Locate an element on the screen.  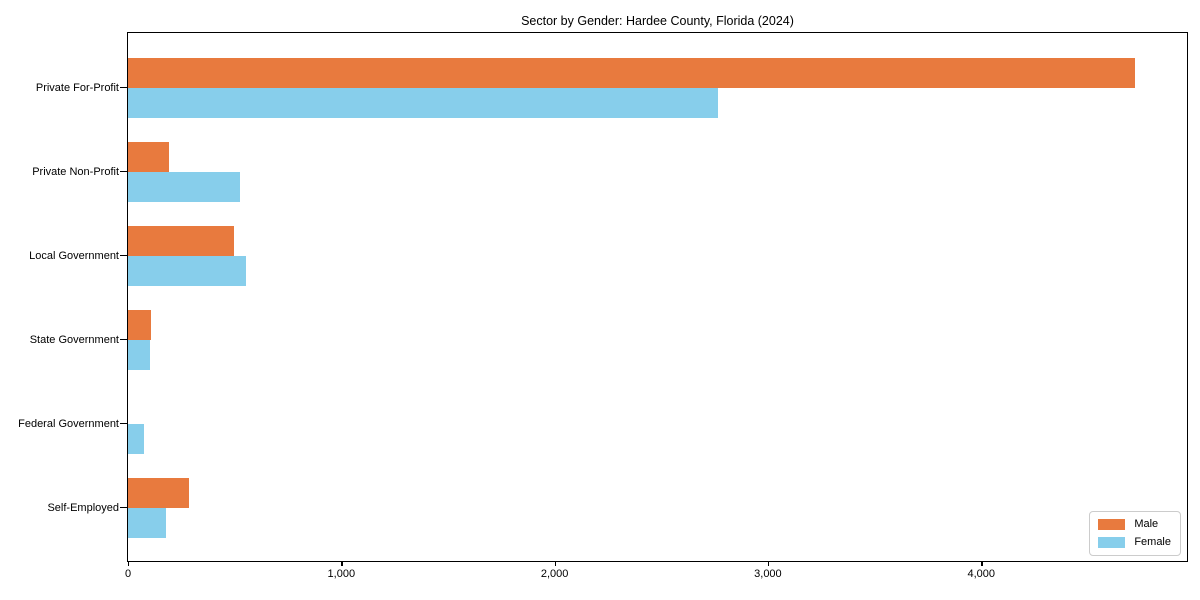
legend-item: Female is located at coordinates (1134, 542).